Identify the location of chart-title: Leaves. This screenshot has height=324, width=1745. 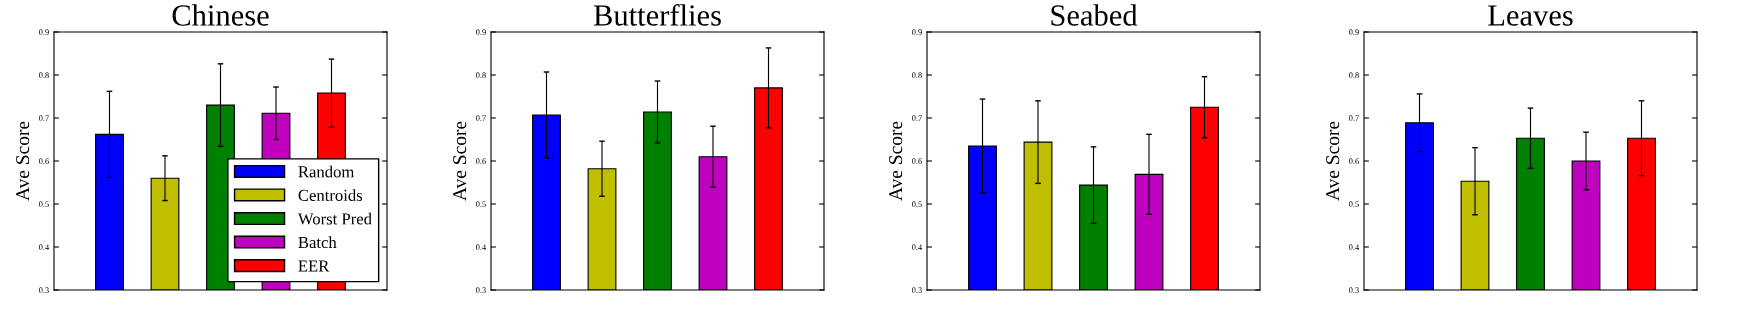
(1530, 15).